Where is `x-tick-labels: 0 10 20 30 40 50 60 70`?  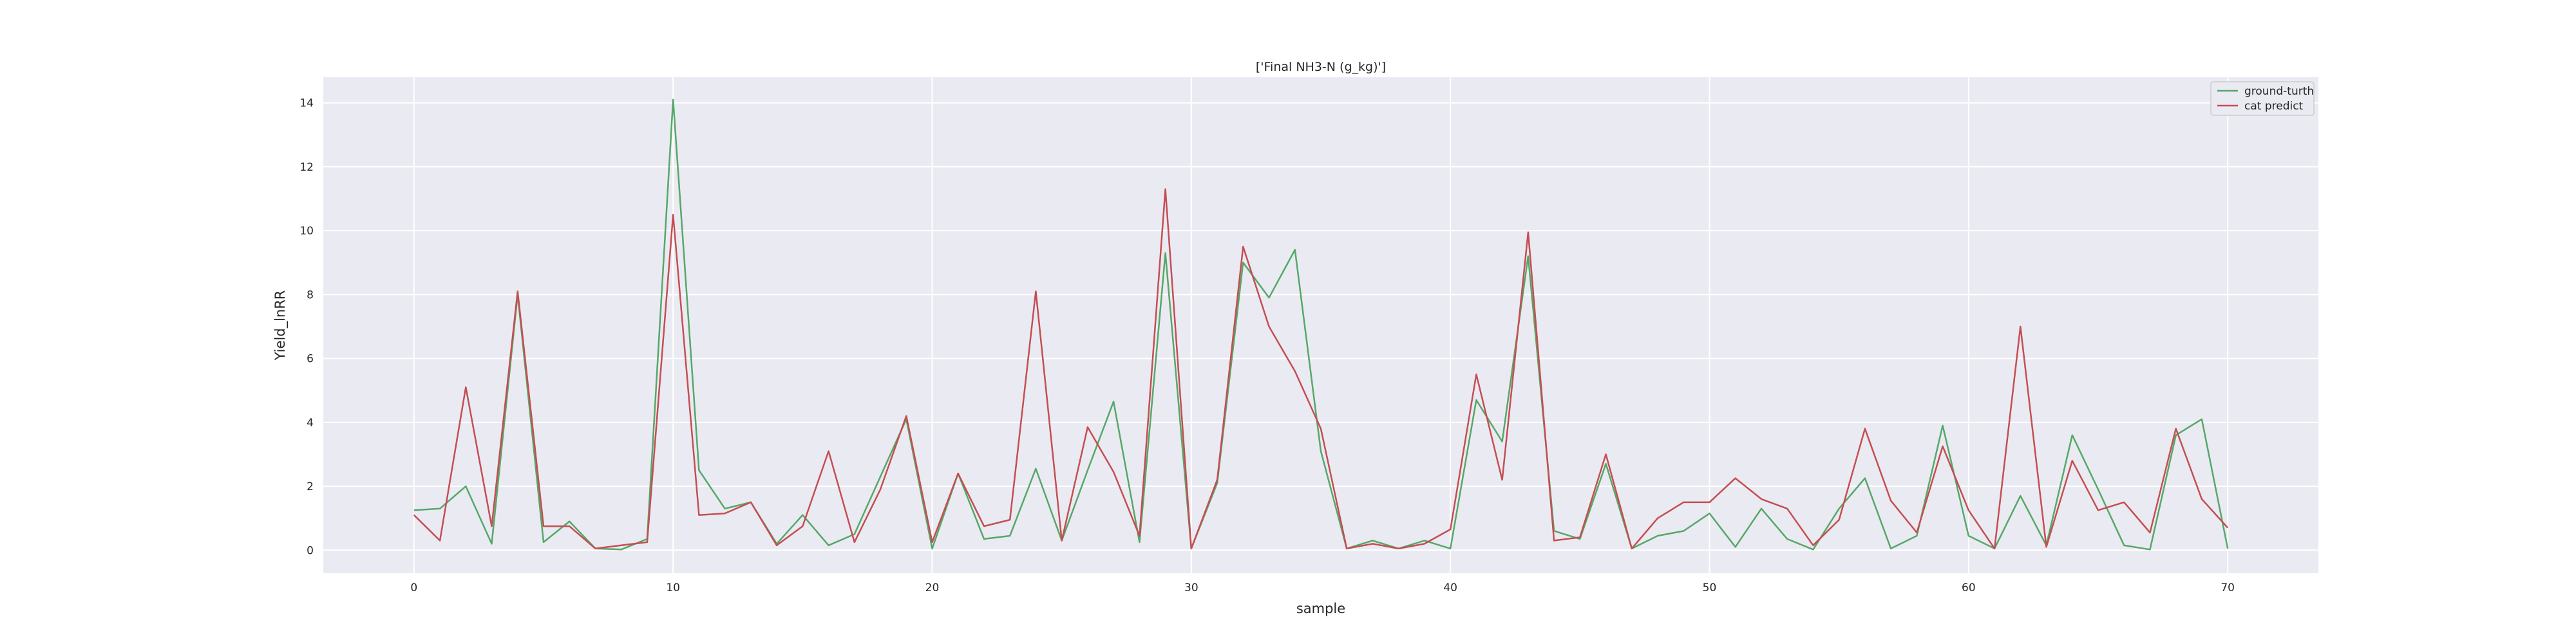
x-tick-labels: 0 10 20 30 40 50 60 70 is located at coordinates (1322, 588).